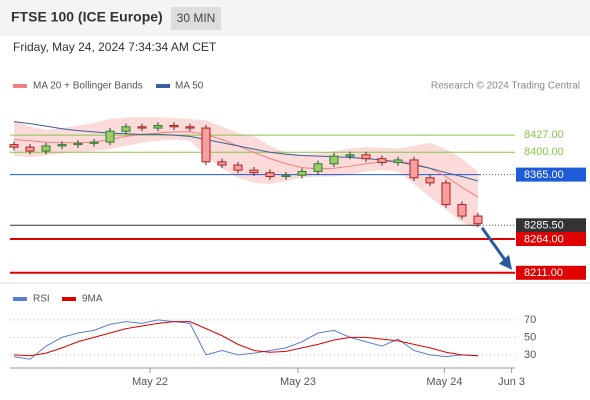  Describe the element at coordinates (298, 382) in the screenshot. I see `x-tick-label: May 23` at that location.